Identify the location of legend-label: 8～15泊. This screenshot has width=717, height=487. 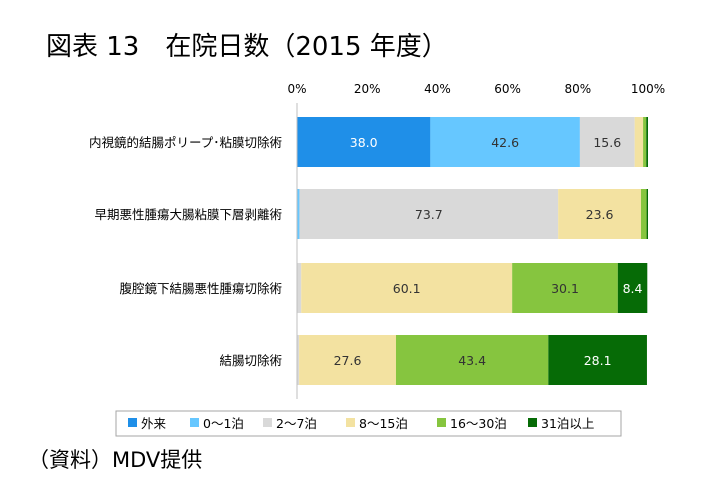
(383, 423).